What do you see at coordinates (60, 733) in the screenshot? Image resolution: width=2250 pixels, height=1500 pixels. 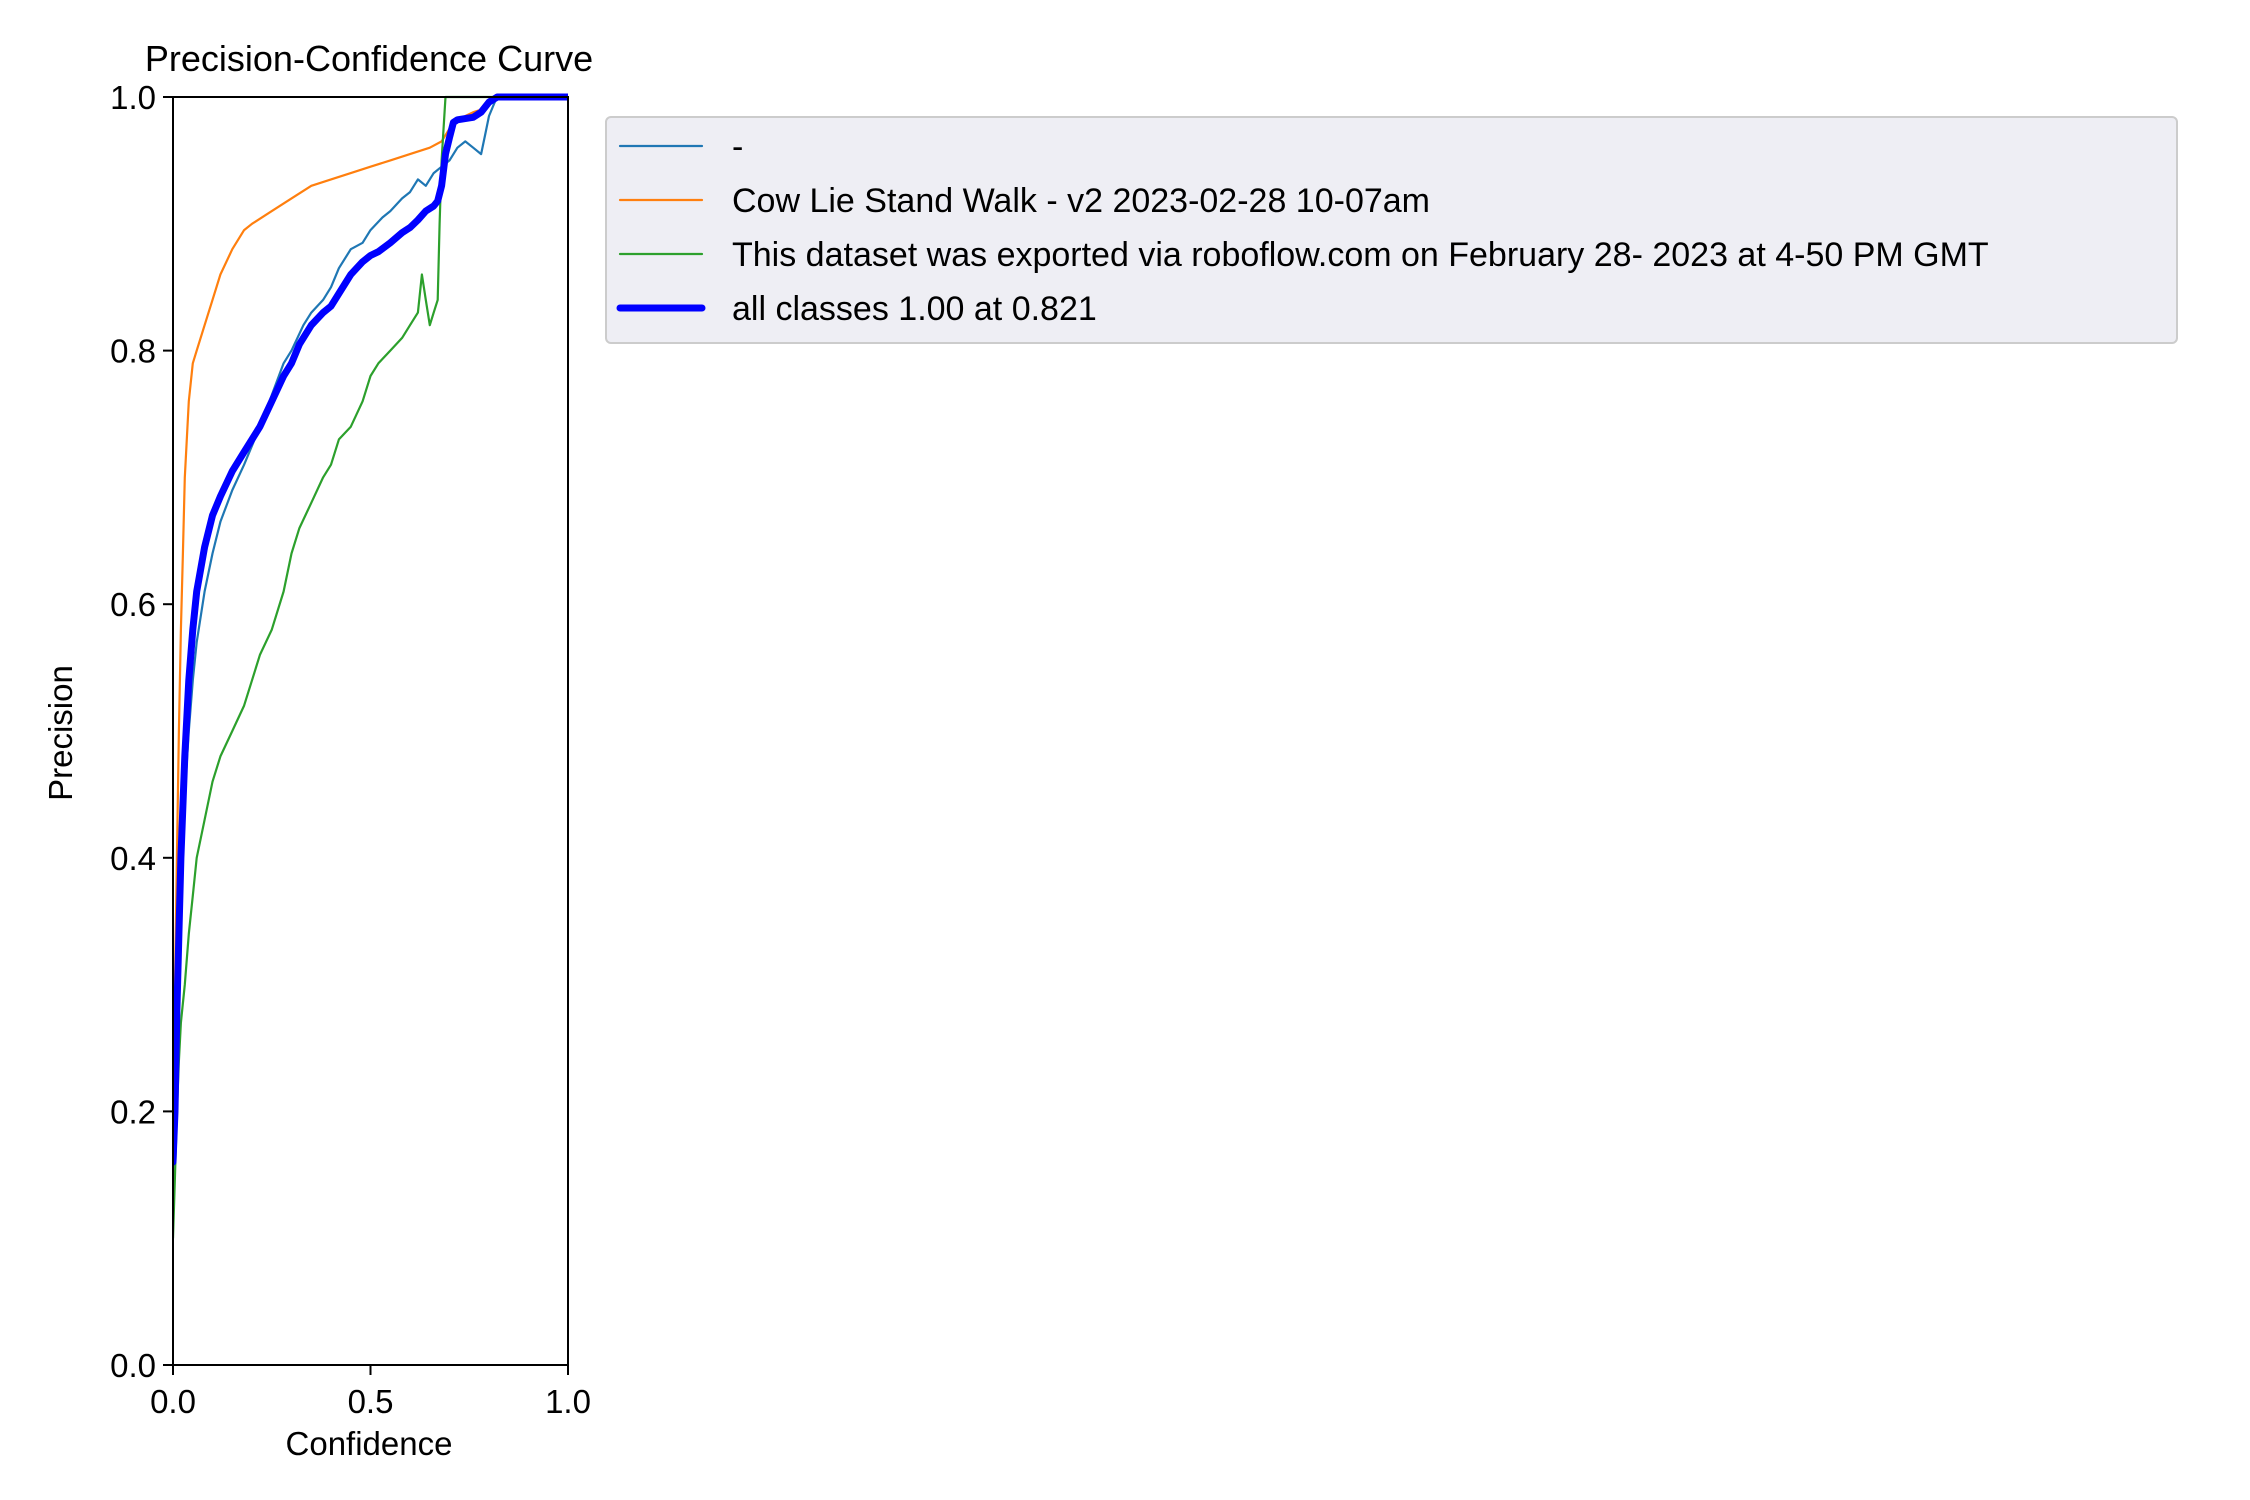 I see `y-axis-label: Precision` at bounding box center [60, 733].